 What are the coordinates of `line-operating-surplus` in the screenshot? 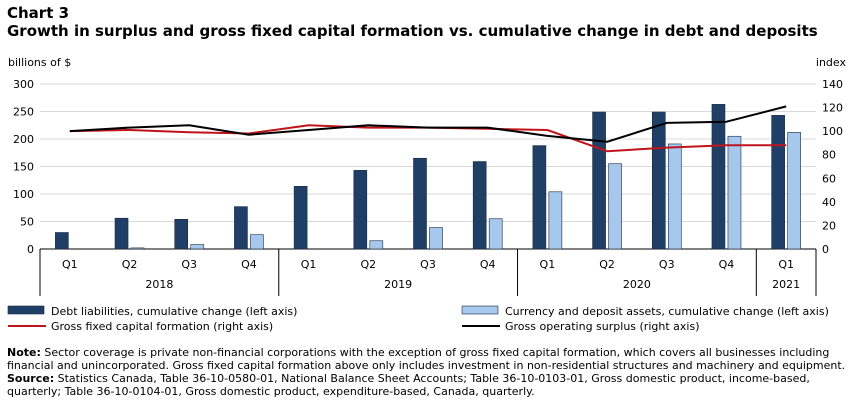 It's located at (428, 124).